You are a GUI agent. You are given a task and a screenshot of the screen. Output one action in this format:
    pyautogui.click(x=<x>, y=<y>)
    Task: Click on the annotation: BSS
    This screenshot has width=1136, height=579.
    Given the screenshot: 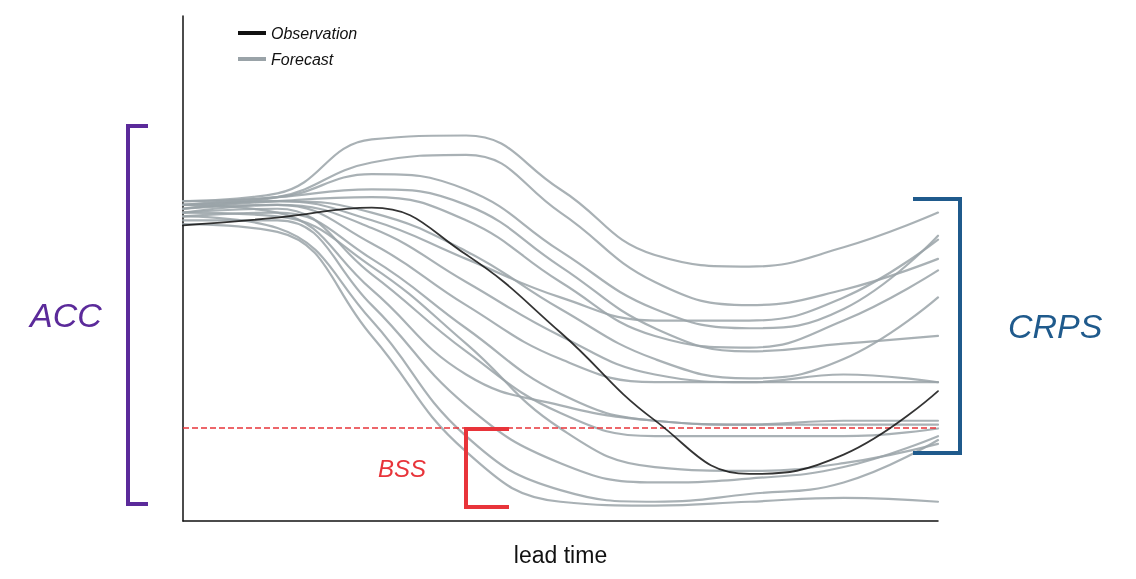 What is the action you would take?
    pyautogui.click(x=402, y=468)
    